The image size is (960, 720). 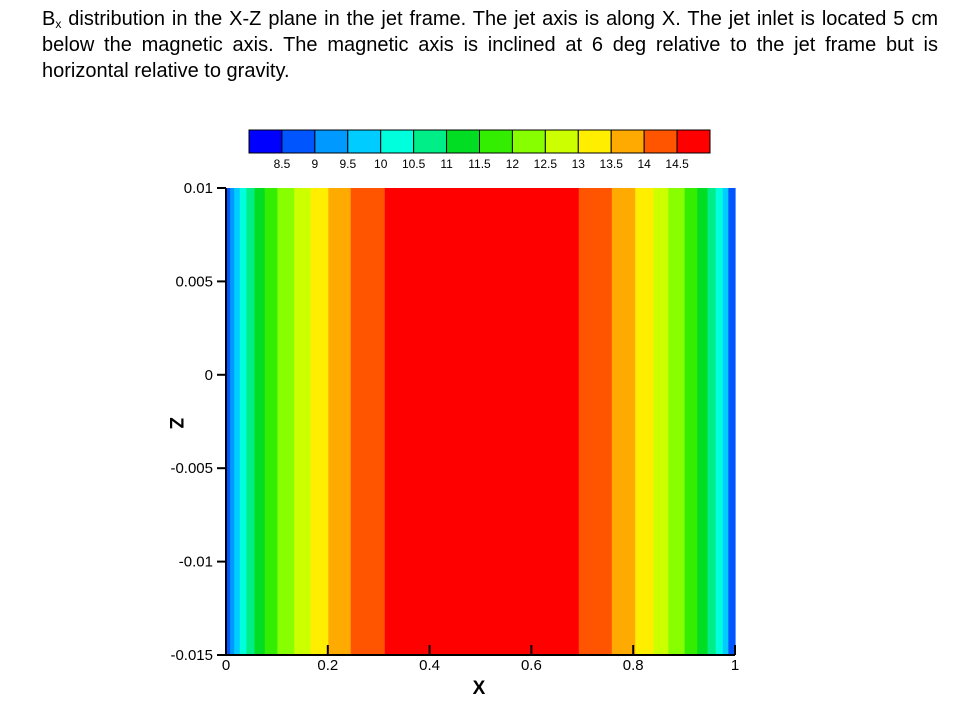 What do you see at coordinates (479, 688) in the screenshot?
I see `x-axis-title: X` at bounding box center [479, 688].